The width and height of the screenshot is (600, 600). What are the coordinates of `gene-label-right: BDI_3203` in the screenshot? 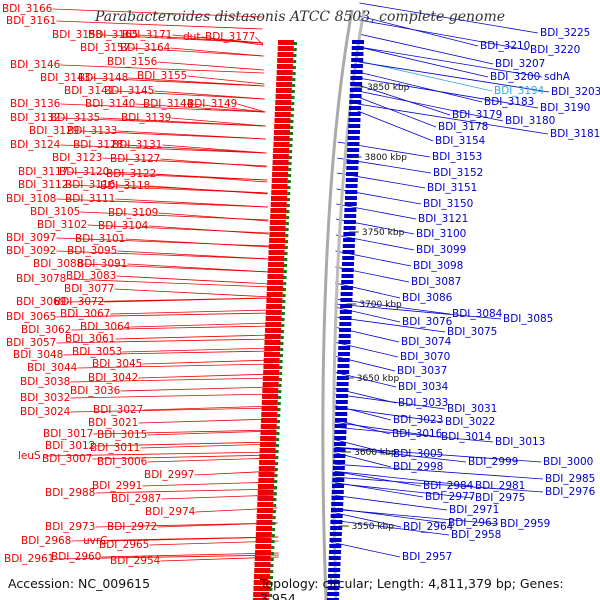 It's located at (575, 92).